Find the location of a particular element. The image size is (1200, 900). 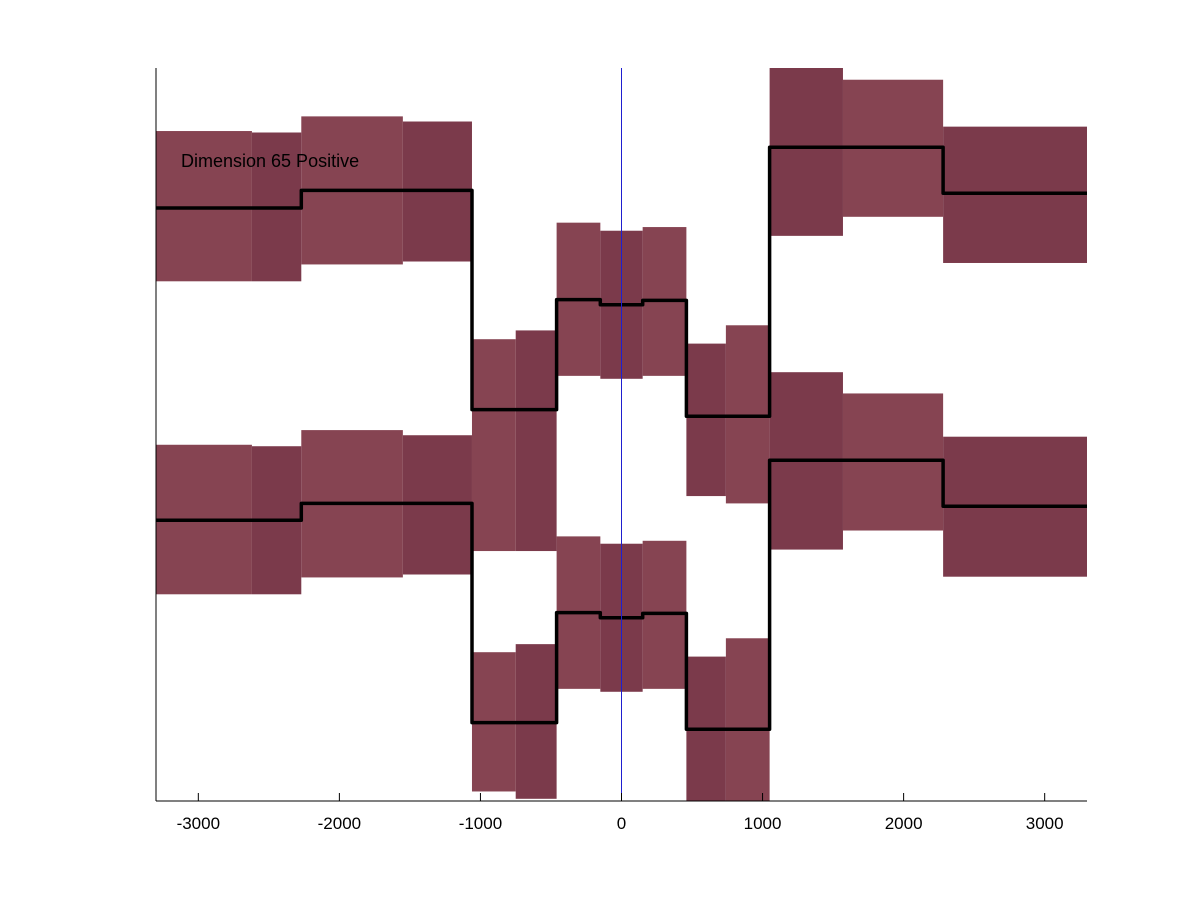

x-tick-label: 1000 is located at coordinates (763, 823).